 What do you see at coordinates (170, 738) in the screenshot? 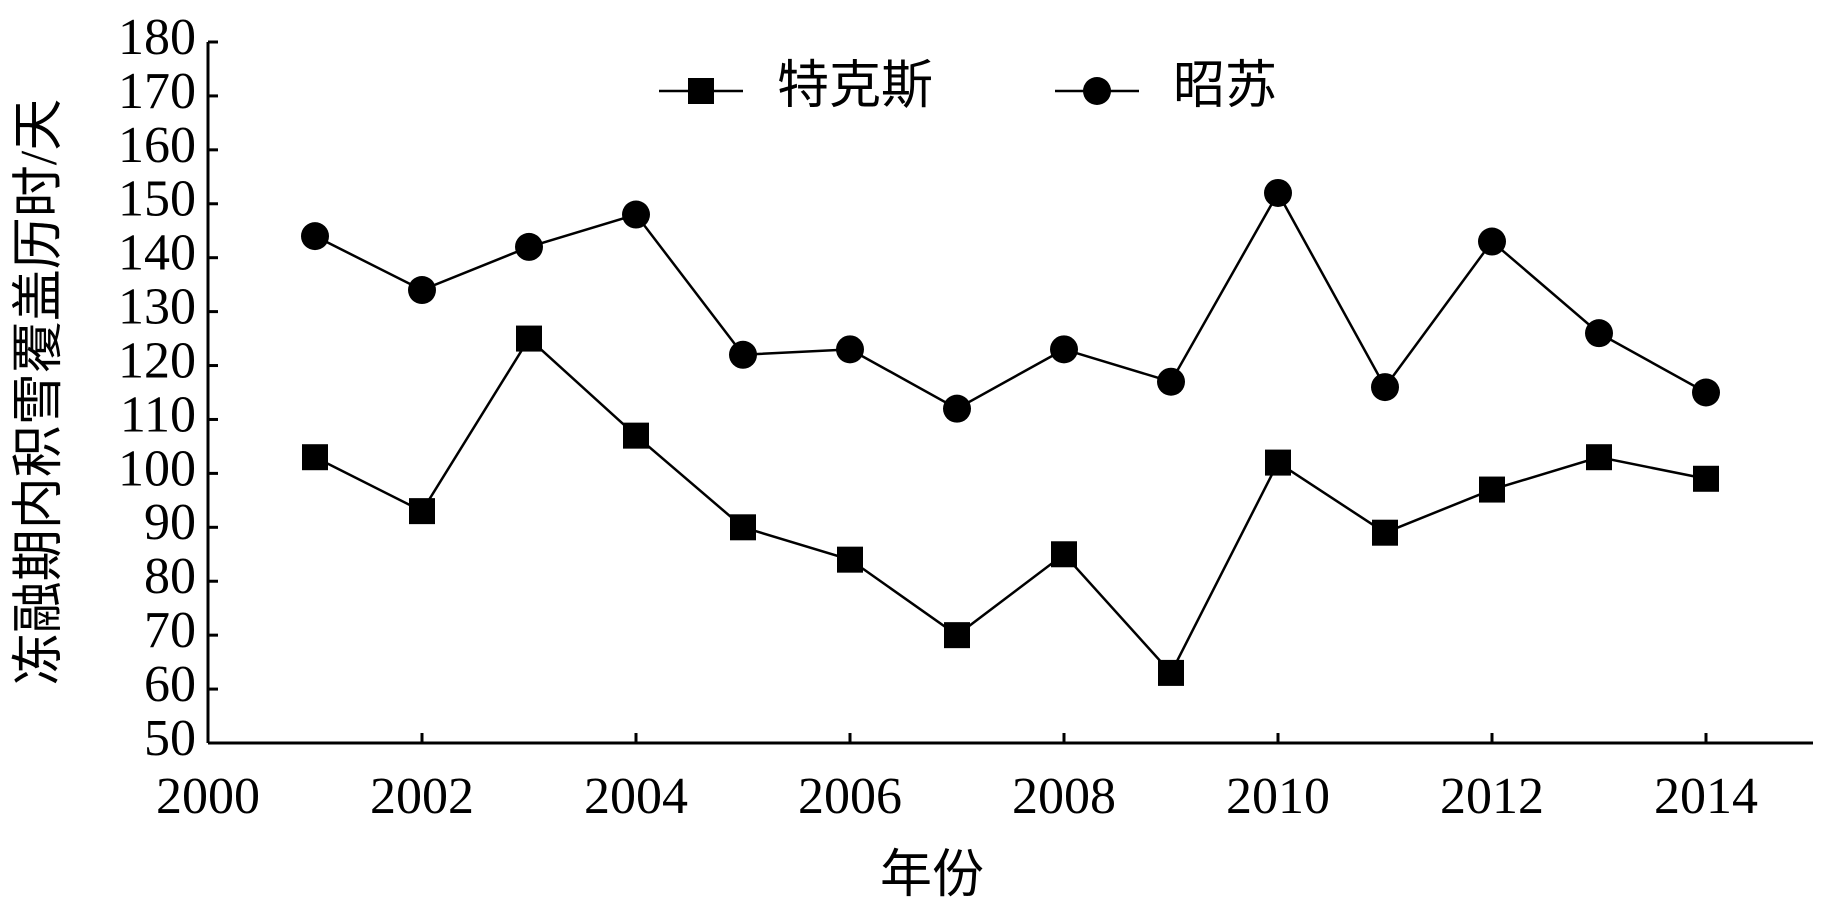
I see `y-tick-label: 50` at bounding box center [170, 738].